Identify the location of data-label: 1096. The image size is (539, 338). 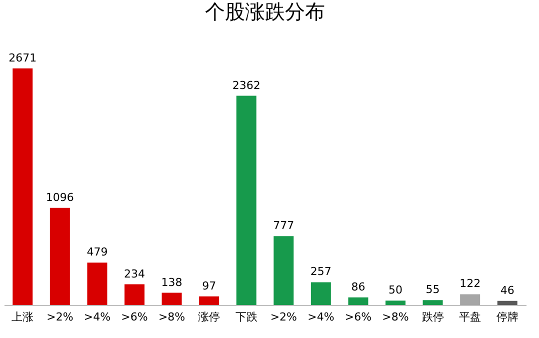
(60, 197).